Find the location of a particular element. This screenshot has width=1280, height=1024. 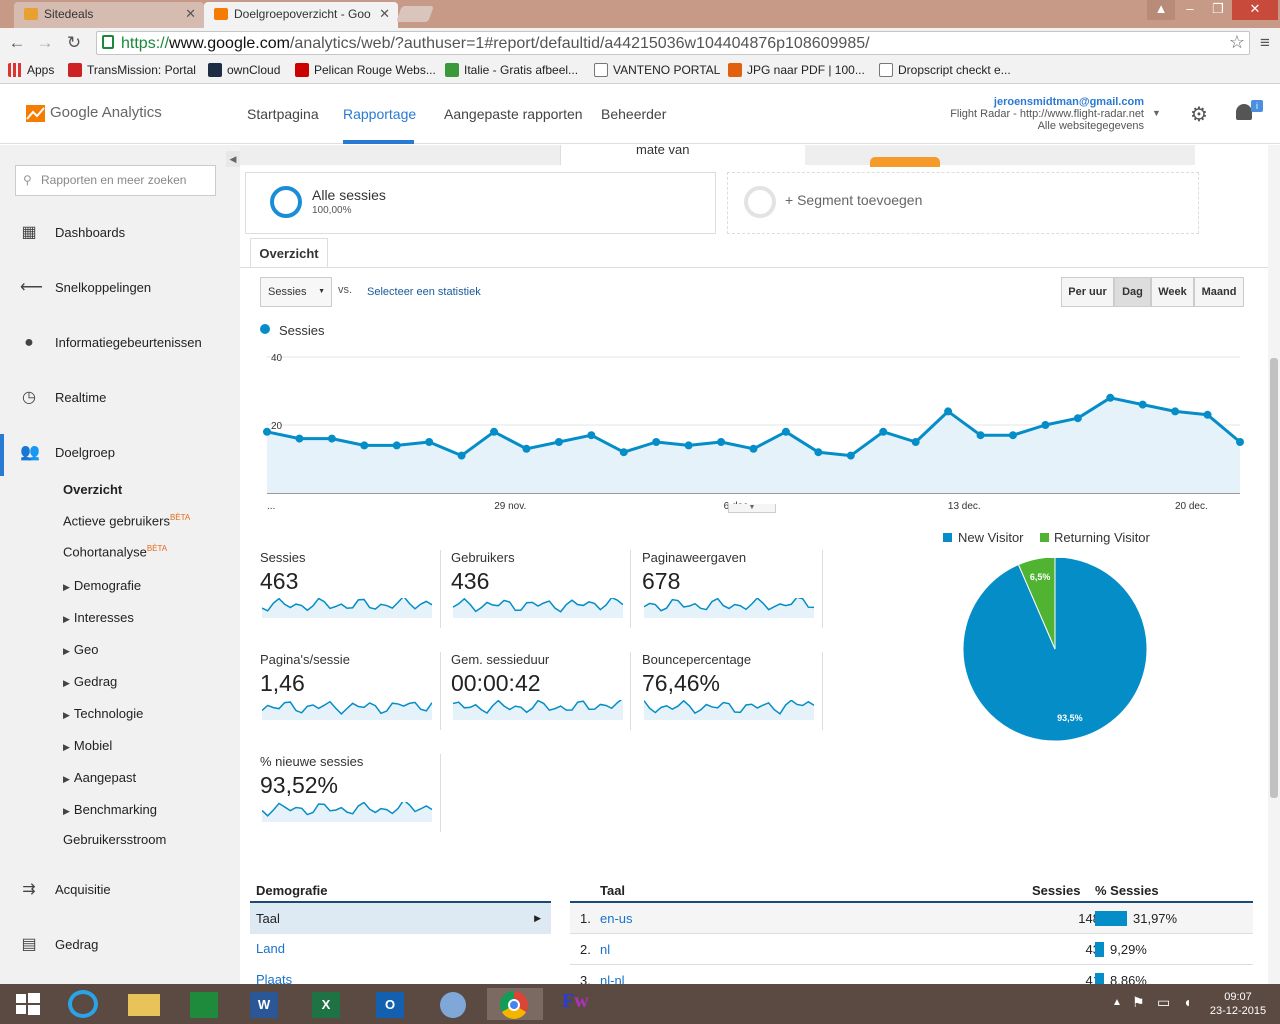

taal-table-row: 3. nl-nl 41 8,86% is located at coordinates (911, 974).